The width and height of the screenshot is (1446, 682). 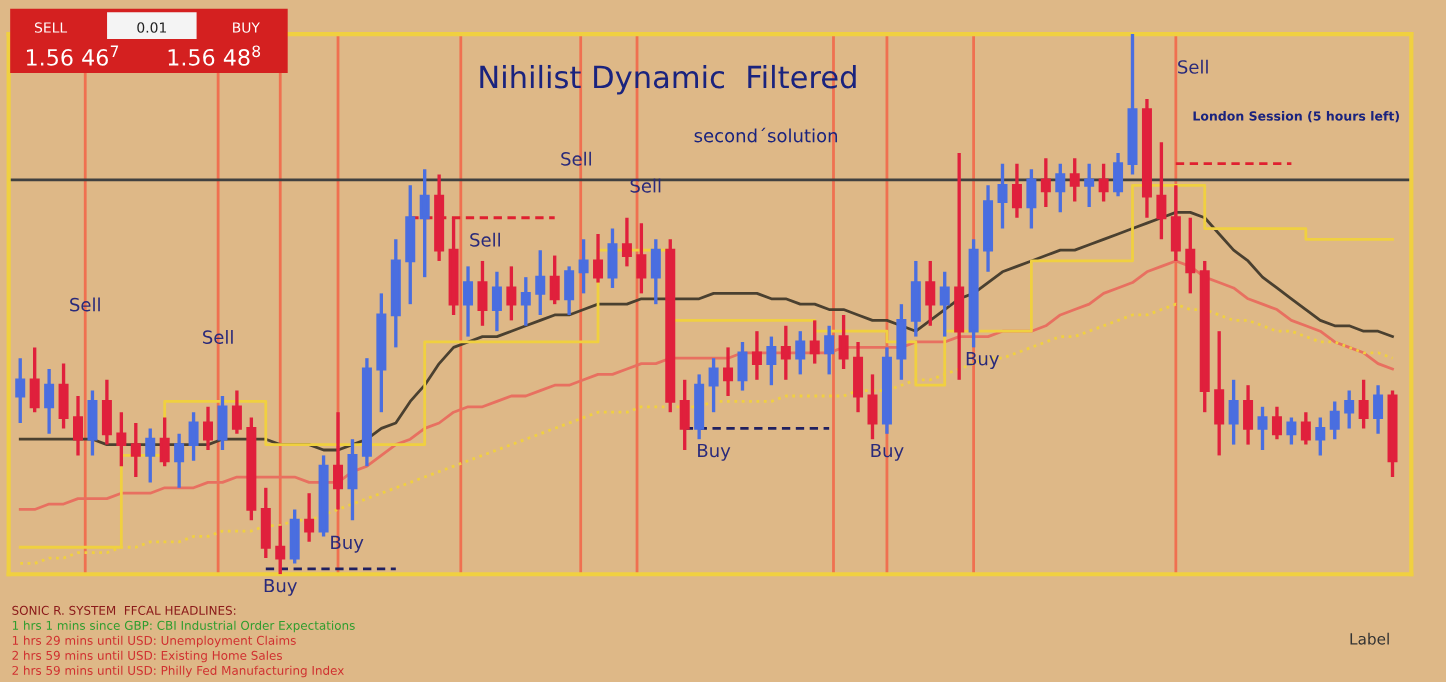 What do you see at coordinates (280, 587) in the screenshot?
I see `text: Buy` at bounding box center [280, 587].